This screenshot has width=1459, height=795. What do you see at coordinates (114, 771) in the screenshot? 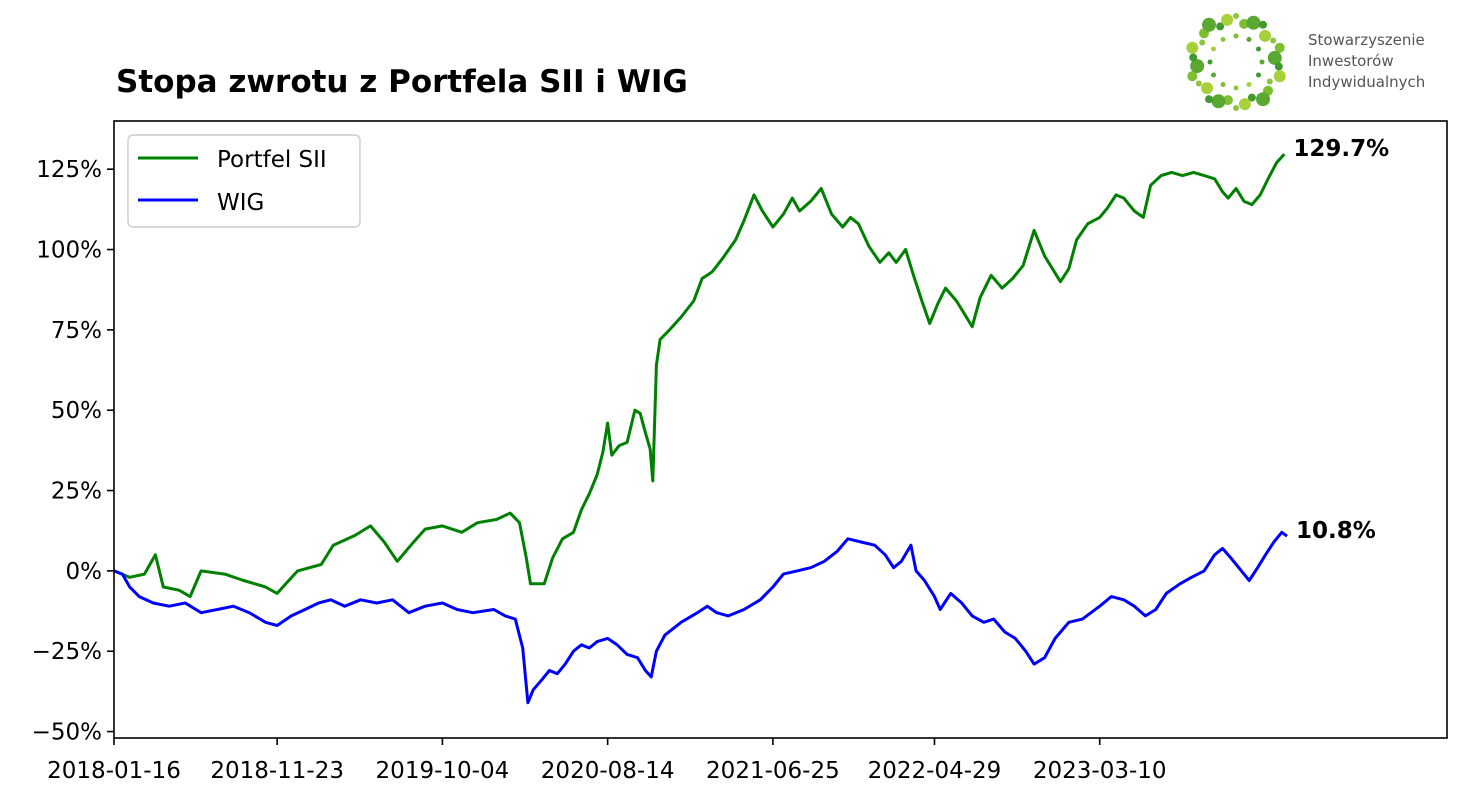
I see `x-tick-label: 2018-01-16` at bounding box center [114, 771].